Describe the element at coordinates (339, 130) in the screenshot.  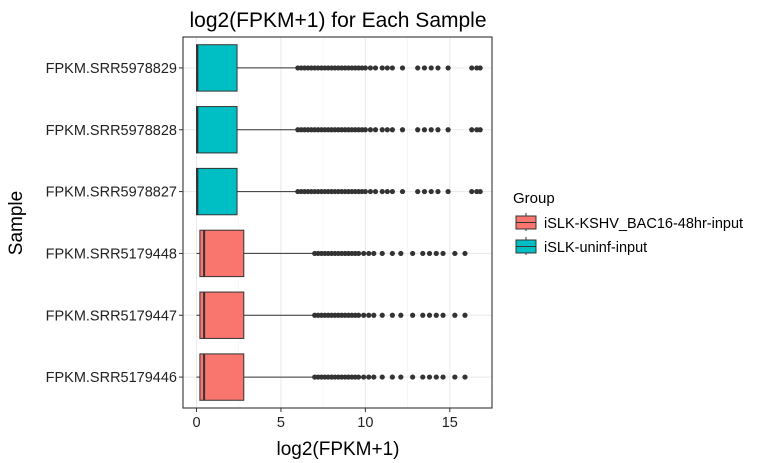
I see `boxplot-FPKM.SRR5978828` at that location.